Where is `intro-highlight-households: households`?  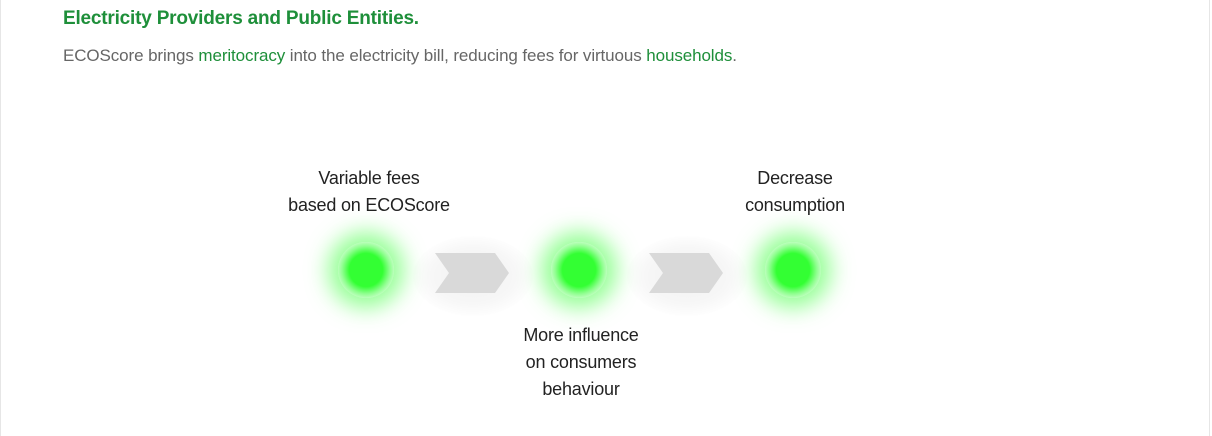
intro-highlight-households: households is located at coordinates (689, 55).